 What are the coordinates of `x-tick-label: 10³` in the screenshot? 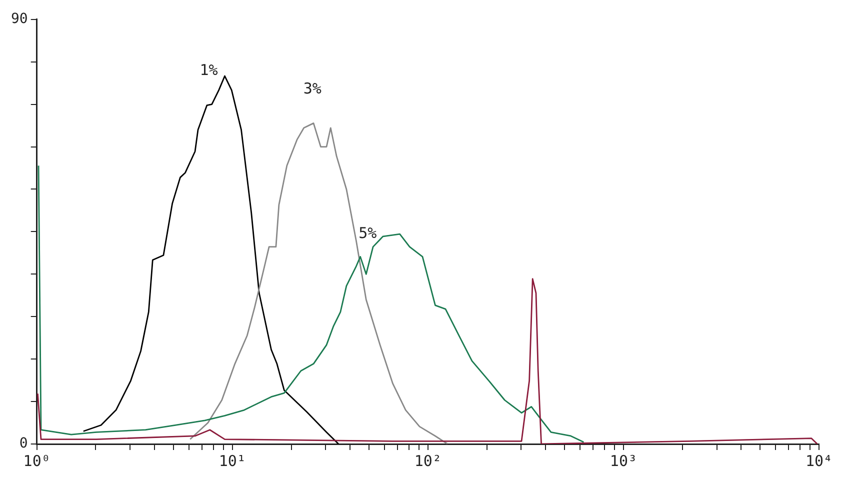 It's located at (624, 461).